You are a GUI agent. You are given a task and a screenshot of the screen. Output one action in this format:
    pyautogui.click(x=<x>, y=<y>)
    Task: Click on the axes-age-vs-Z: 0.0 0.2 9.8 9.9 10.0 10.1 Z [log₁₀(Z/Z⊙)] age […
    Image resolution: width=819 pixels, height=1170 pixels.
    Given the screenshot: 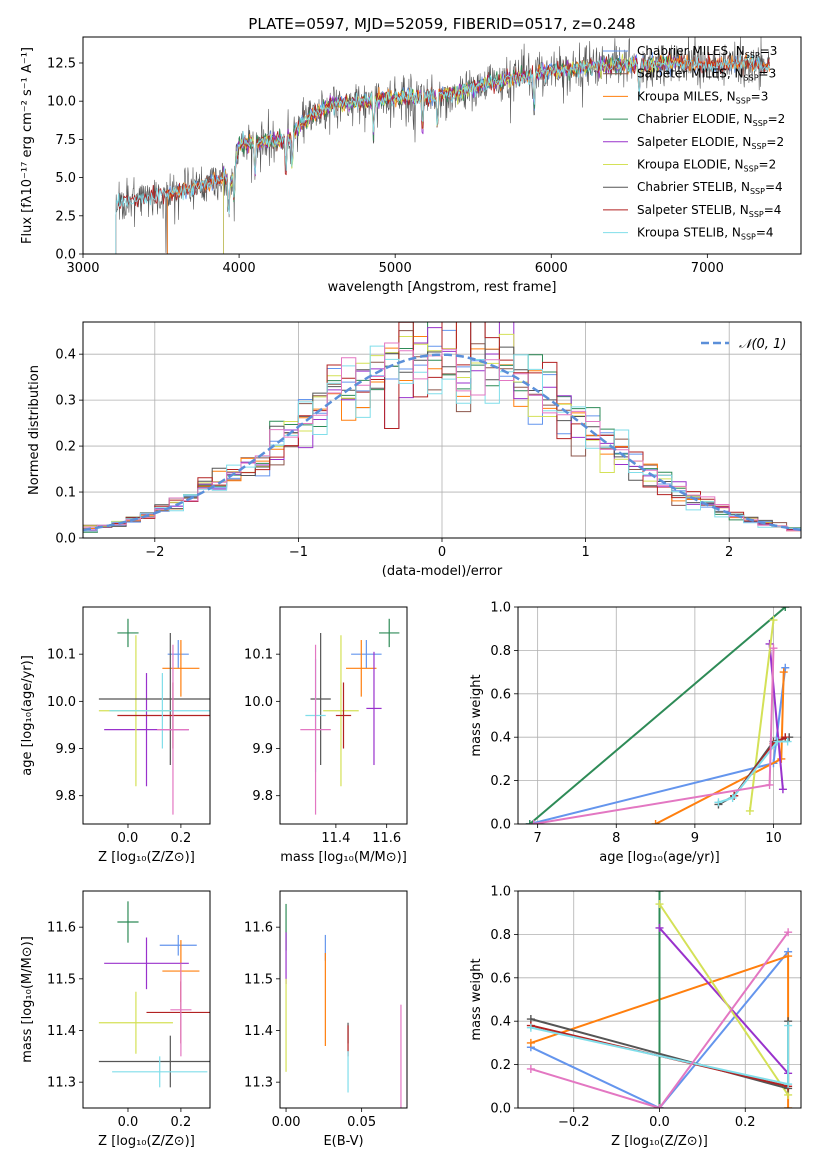 What is the action you would take?
    pyautogui.click(x=115, y=735)
    